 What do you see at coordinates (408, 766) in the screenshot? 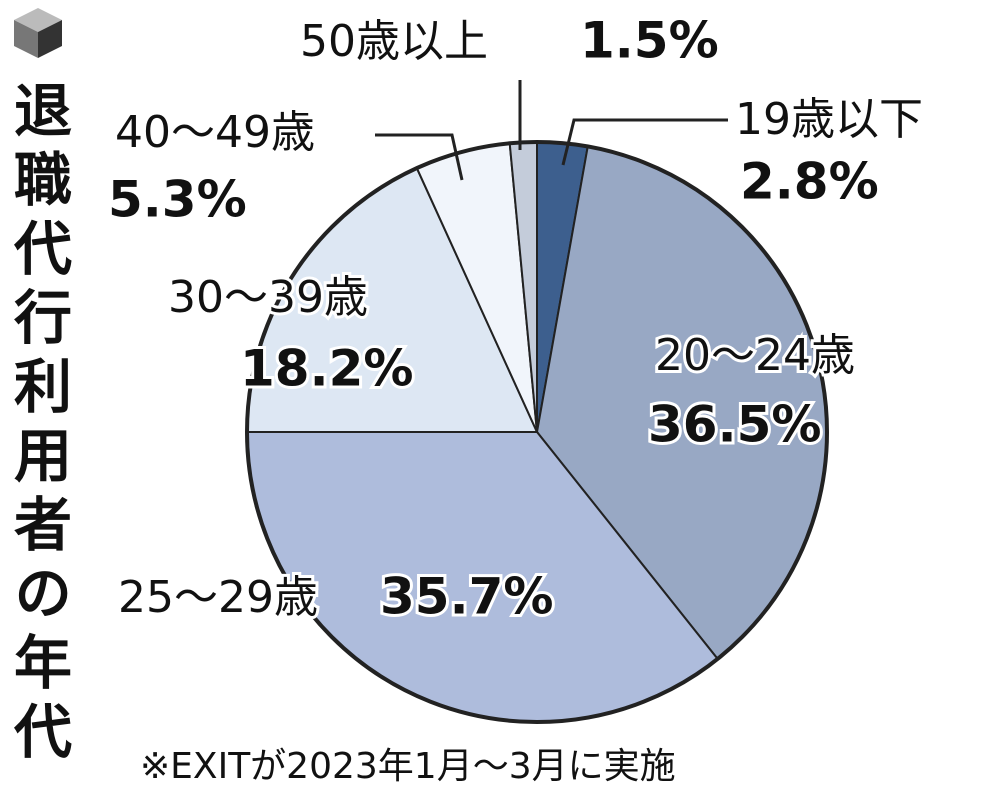
I see `note: ※EXITが2023年1月～3月に実施` at bounding box center [408, 766].